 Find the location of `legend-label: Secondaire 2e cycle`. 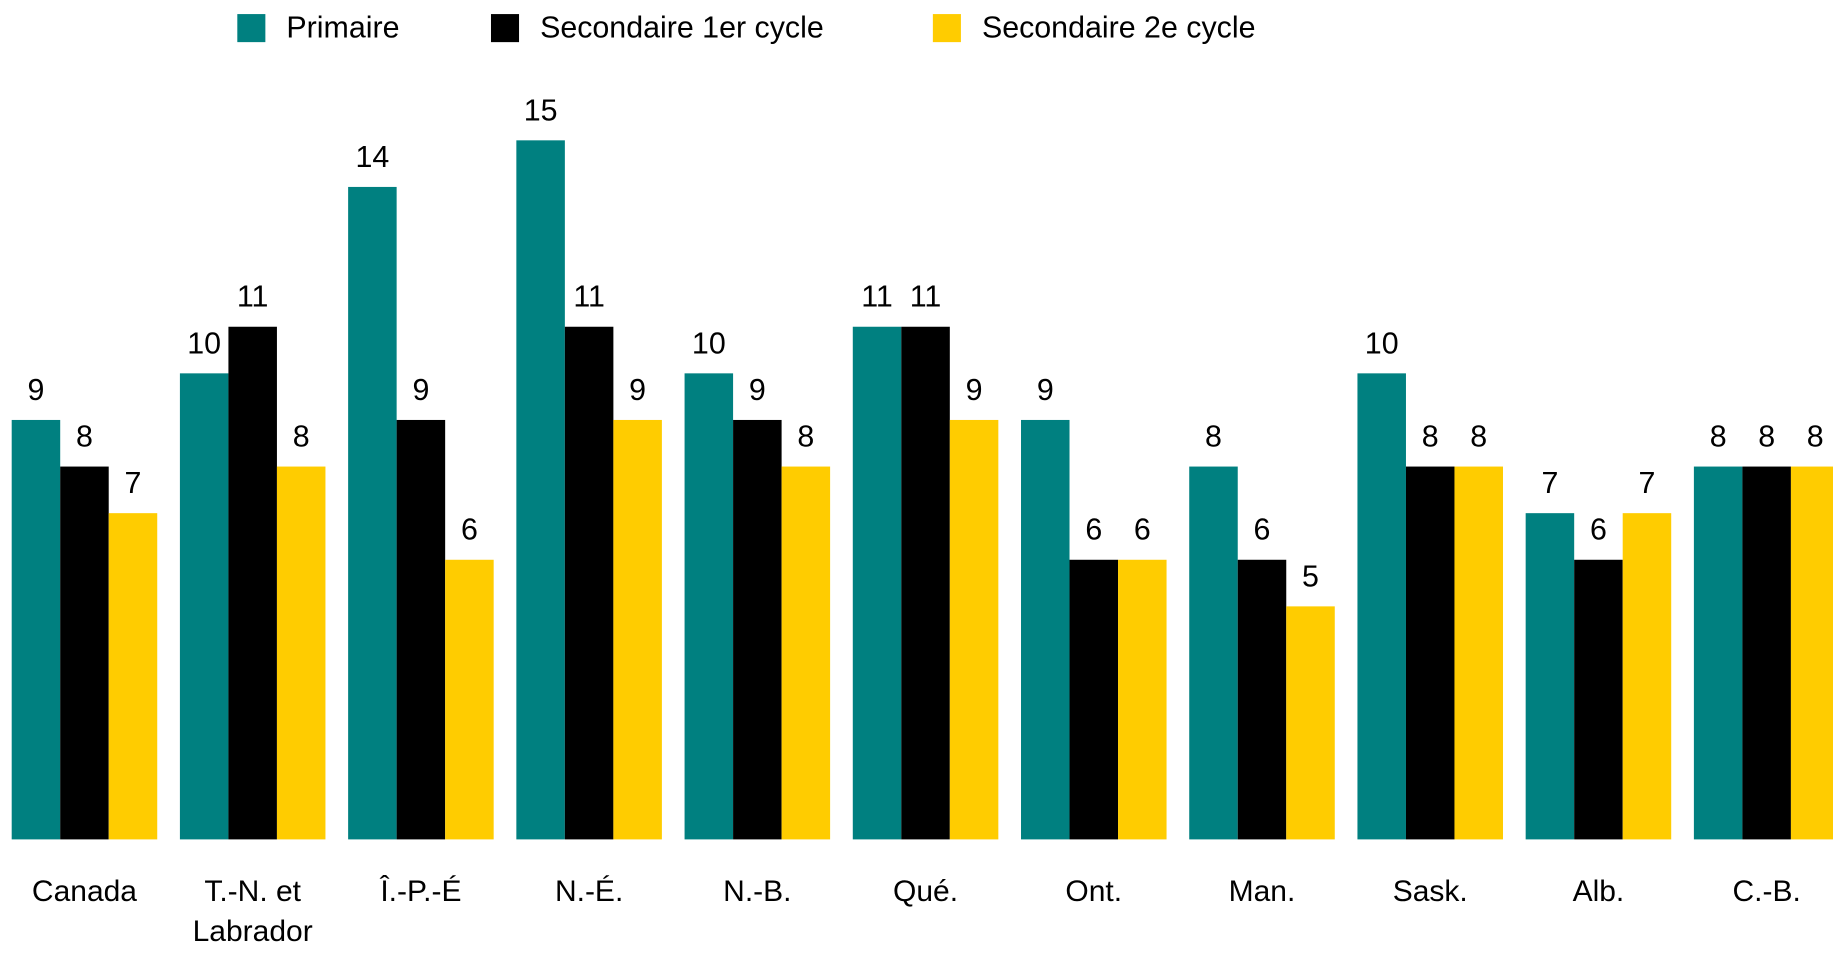

legend-label: Secondaire 2e cycle is located at coordinates (1119, 27).